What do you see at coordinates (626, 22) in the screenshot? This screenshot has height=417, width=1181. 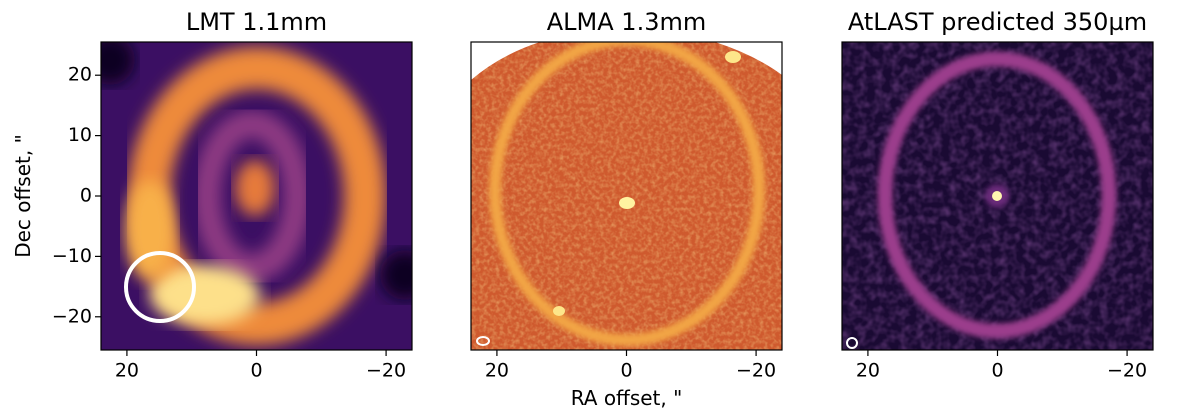 I see `panel-title: ALMA 1.3mm` at bounding box center [626, 22].